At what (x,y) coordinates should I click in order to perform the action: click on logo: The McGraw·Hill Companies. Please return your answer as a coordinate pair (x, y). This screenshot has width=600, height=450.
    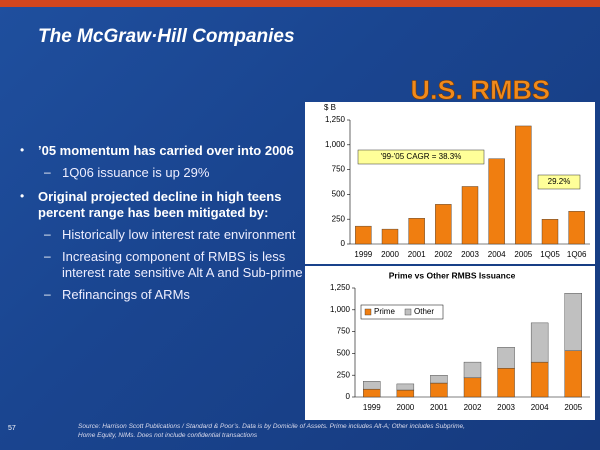
    Looking at the image, I should click on (166, 36).